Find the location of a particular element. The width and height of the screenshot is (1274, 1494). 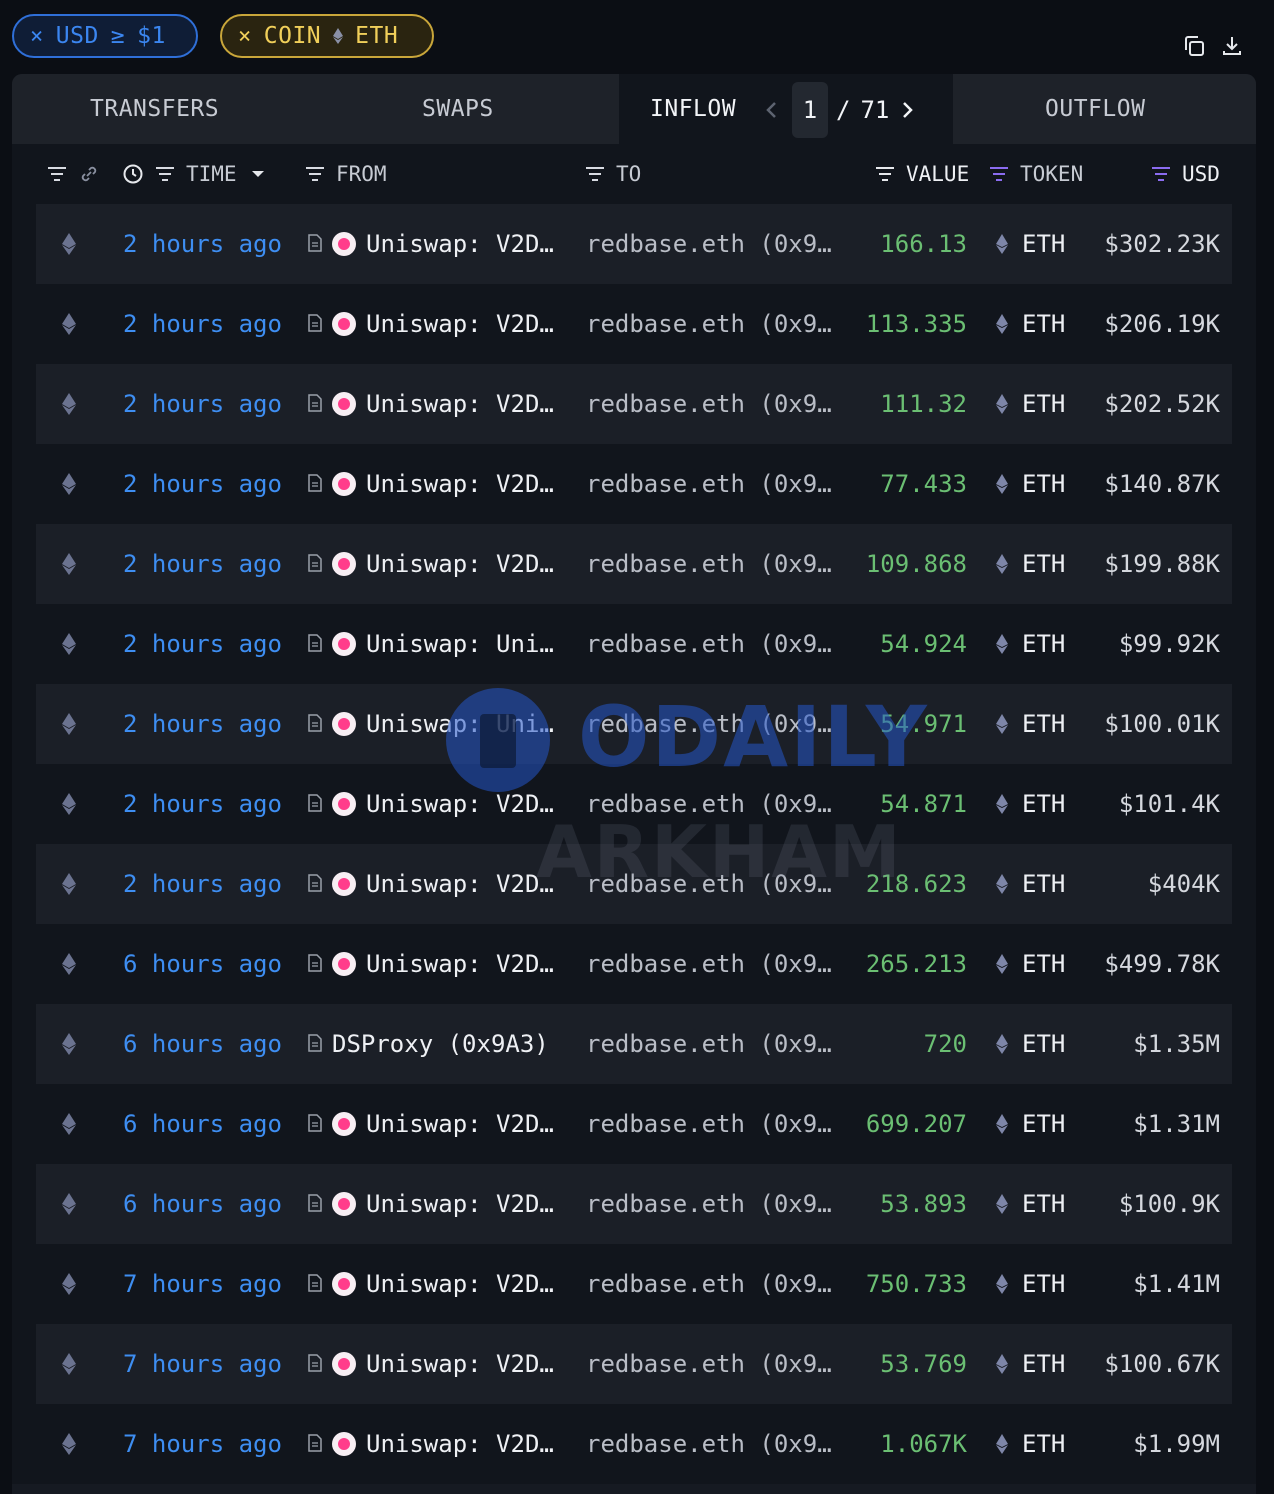

copy-icon is located at coordinates (1194, 46).